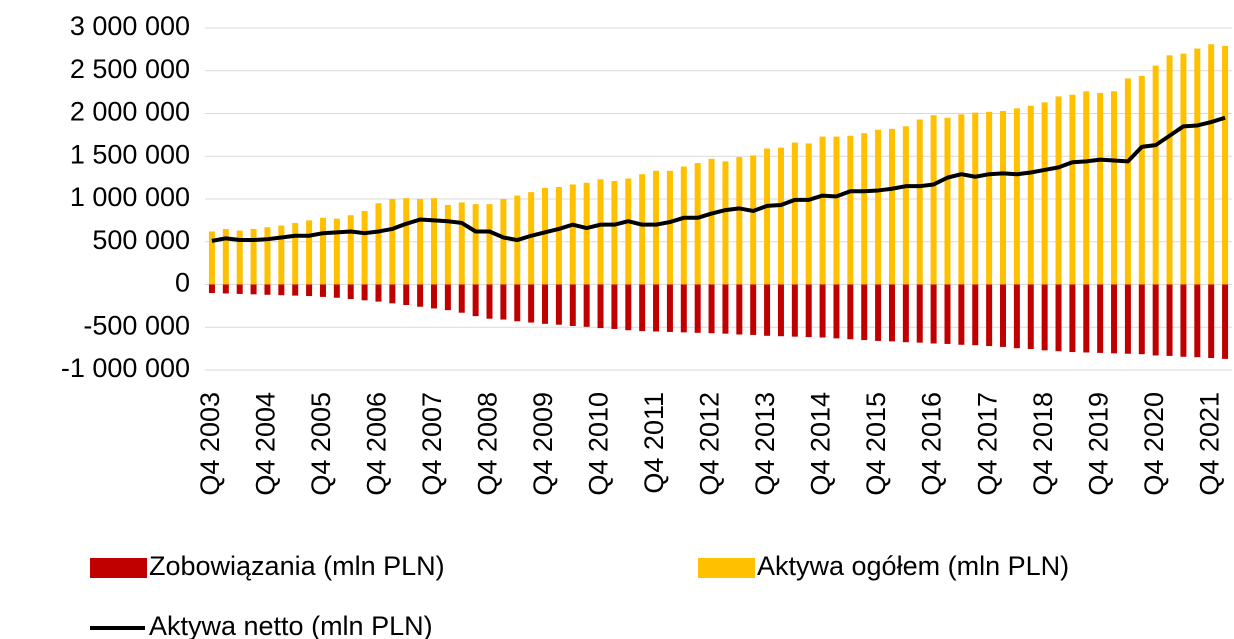 The height and width of the screenshot is (639, 1234). What do you see at coordinates (710, 444) in the screenshot?
I see `x-tick-label: Q4 2012` at bounding box center [710, 444].